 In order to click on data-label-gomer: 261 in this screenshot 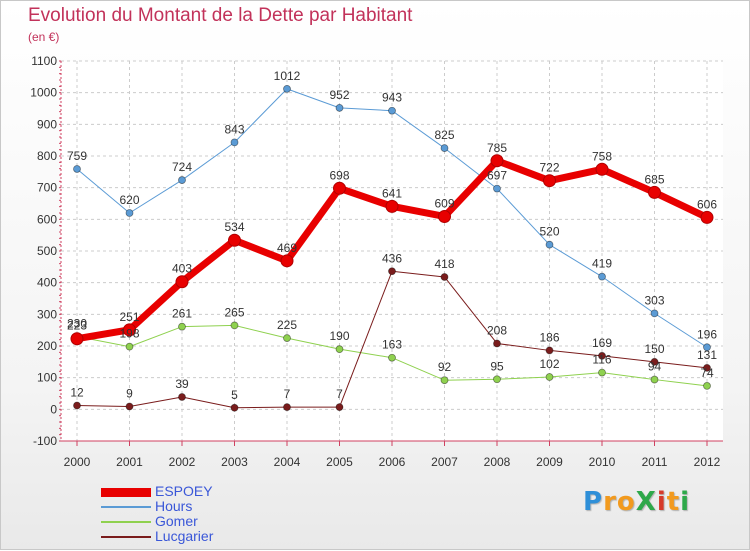, I will do `click(182, 314)`.